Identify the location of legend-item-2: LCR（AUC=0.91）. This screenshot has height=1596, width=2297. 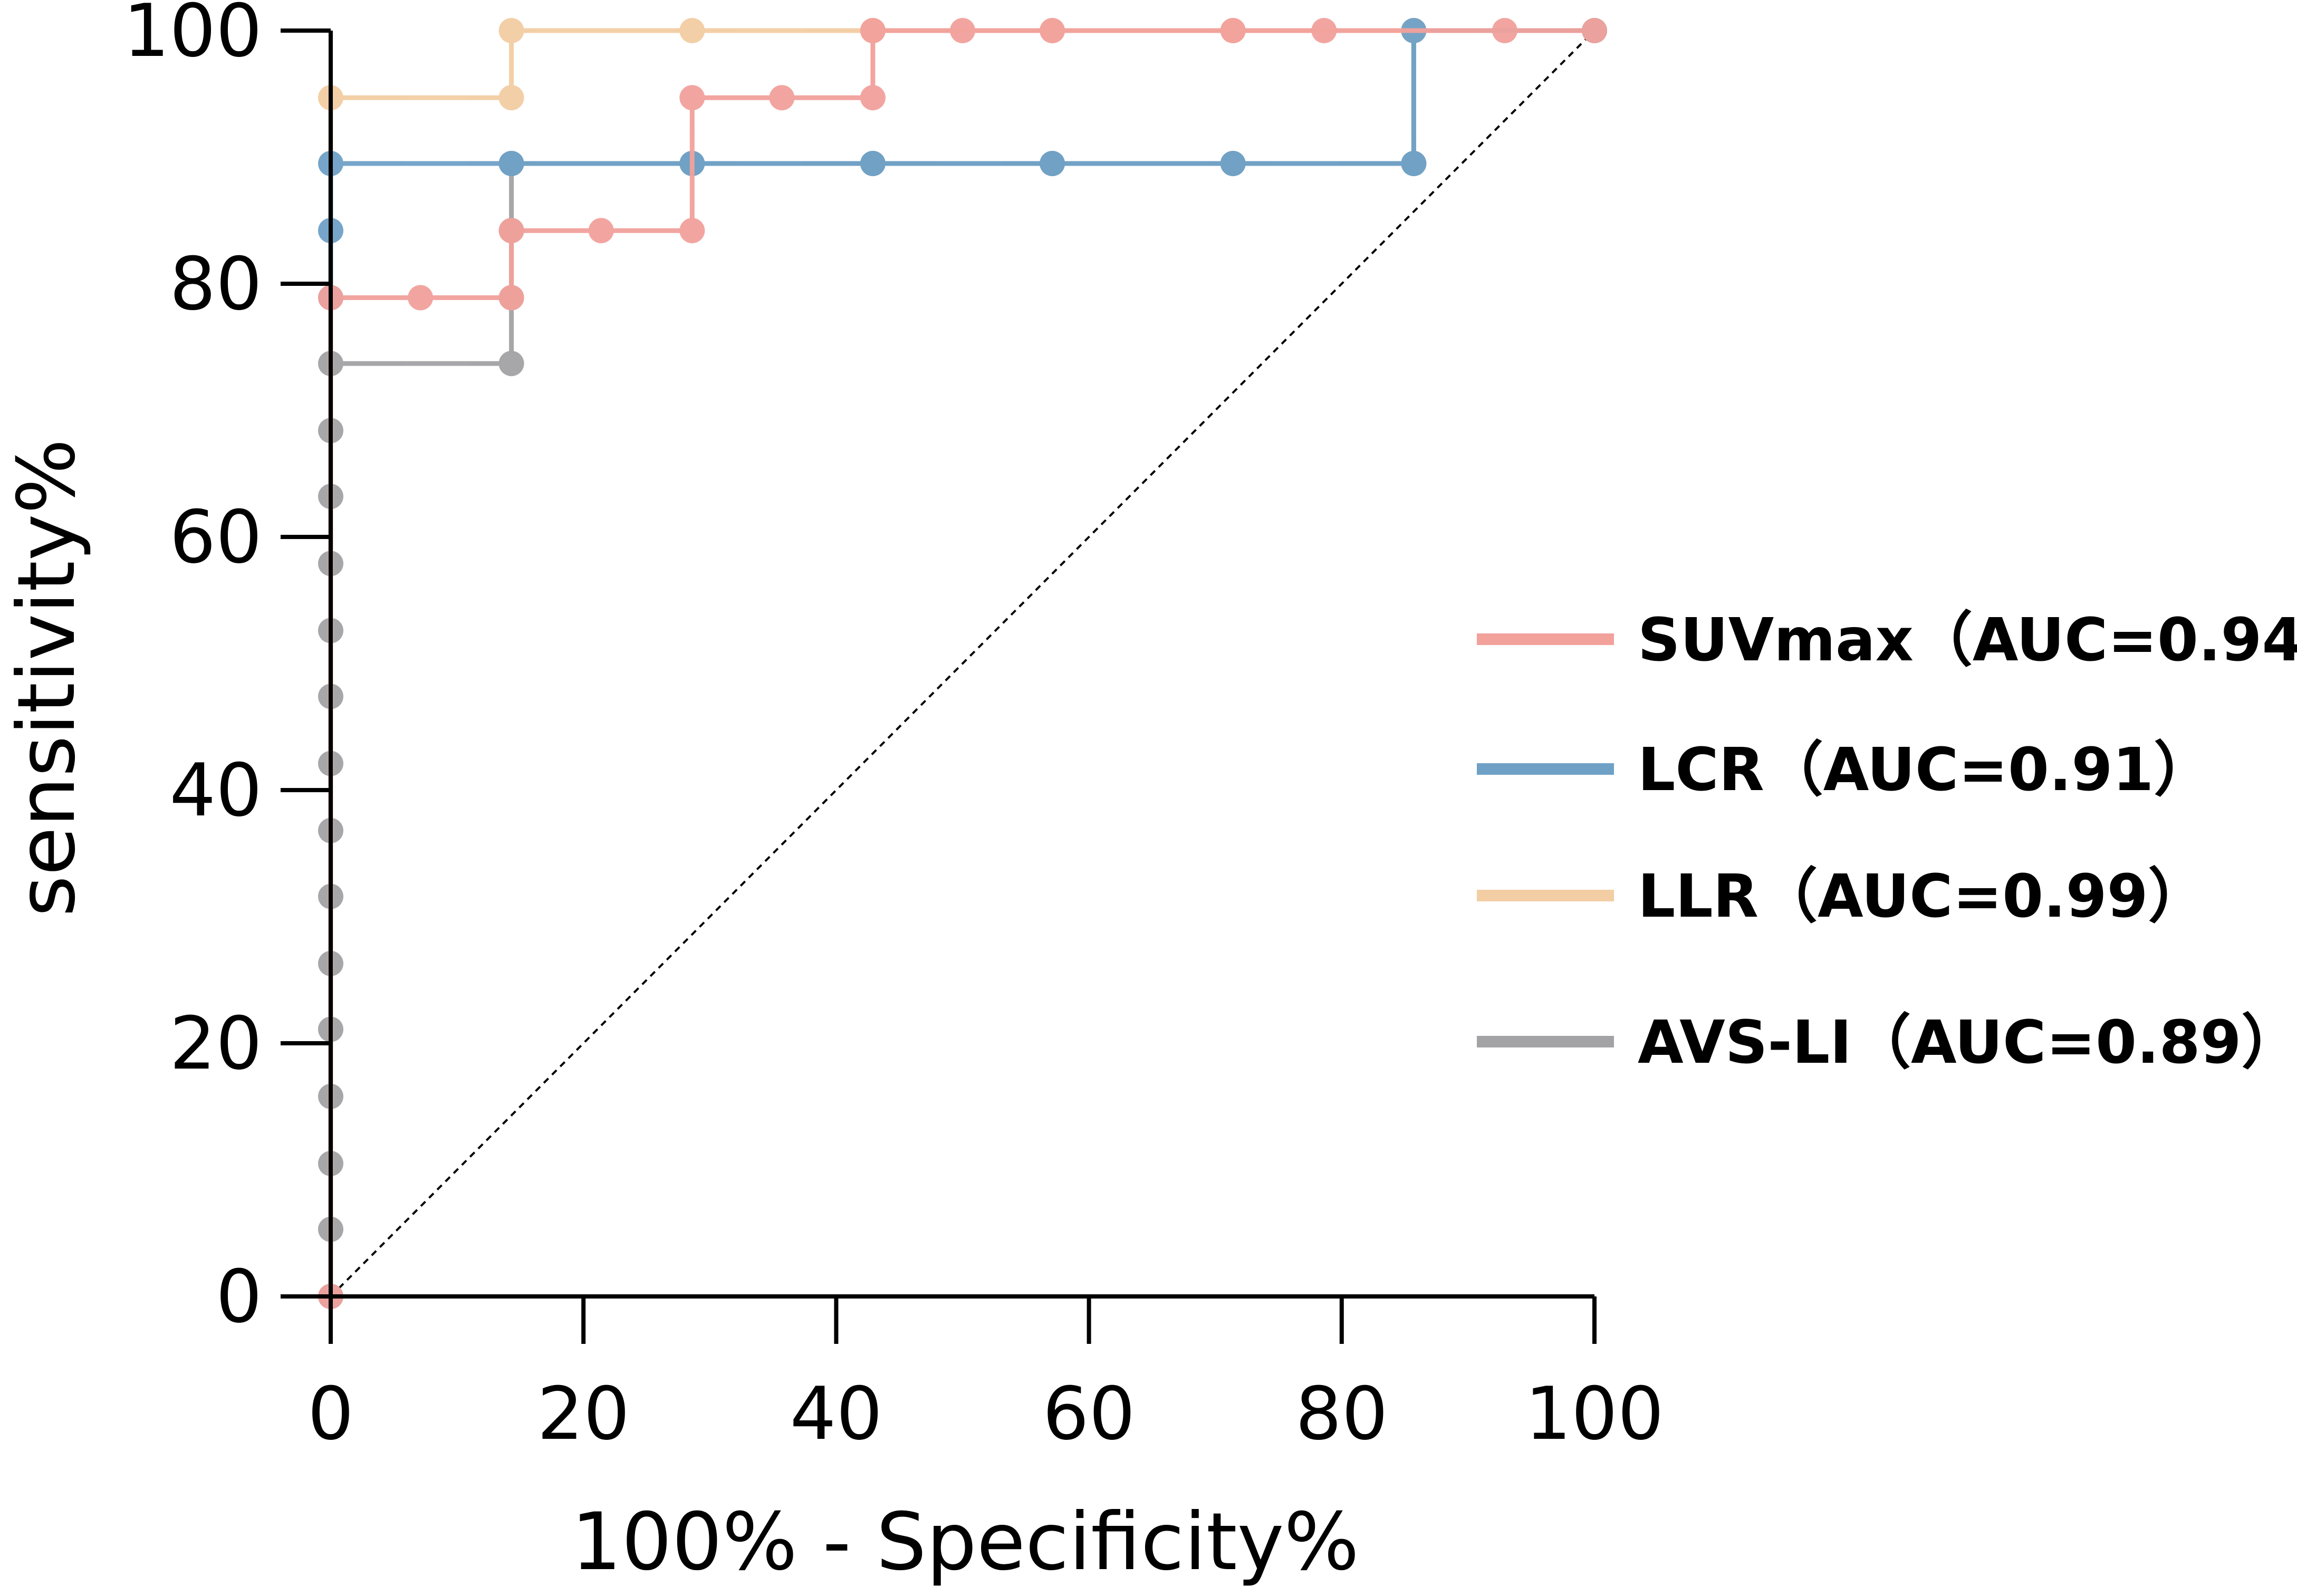
(1845, 770).